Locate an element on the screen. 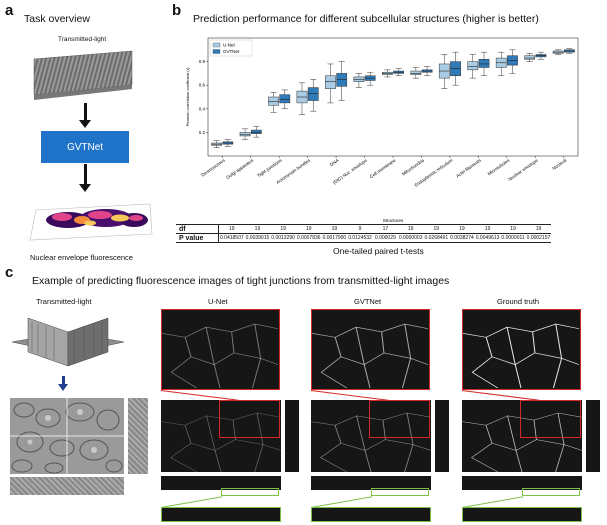  unet-xy-image is located at coordinates (221, 436).